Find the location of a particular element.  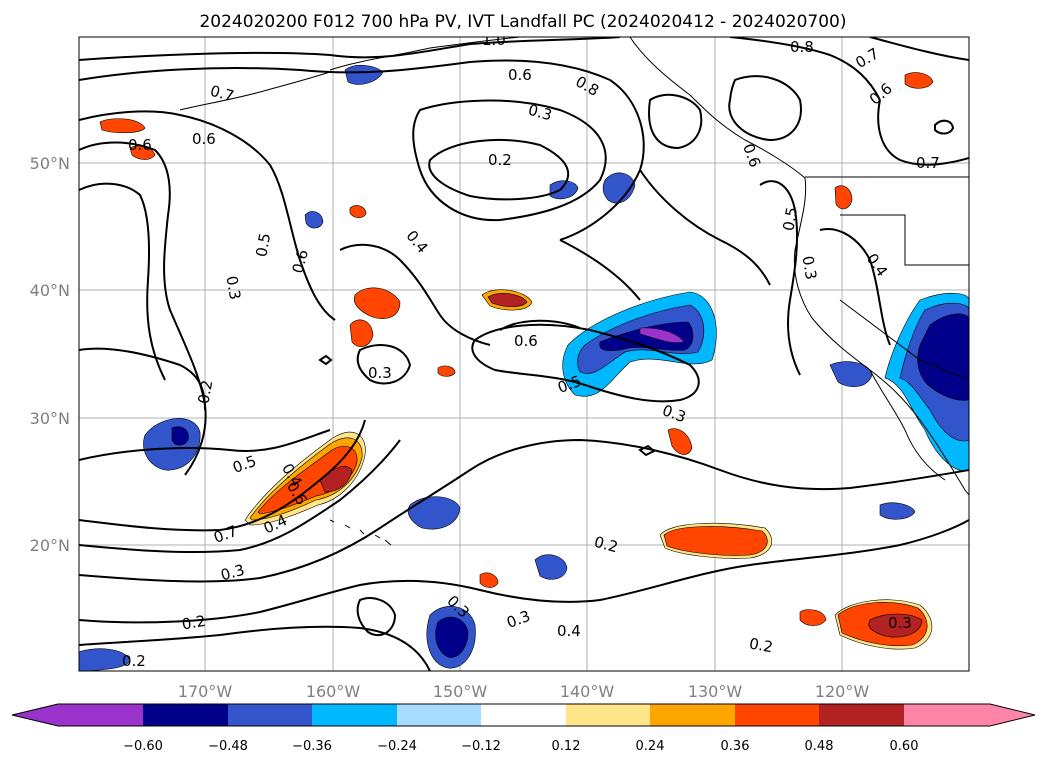

pos-blob-southeast-peak is located at coordinates (895, 625).